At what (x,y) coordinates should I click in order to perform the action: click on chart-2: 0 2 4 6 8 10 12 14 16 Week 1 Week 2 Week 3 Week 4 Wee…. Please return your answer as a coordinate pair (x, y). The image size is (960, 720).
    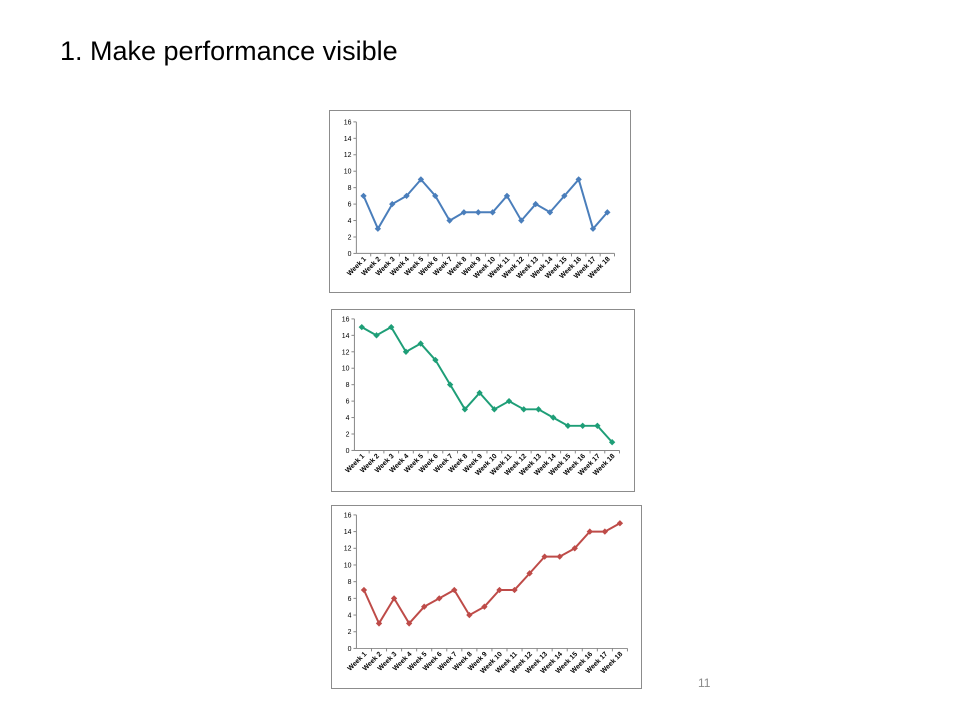
    Looking at the image, I should click on (483, 400).